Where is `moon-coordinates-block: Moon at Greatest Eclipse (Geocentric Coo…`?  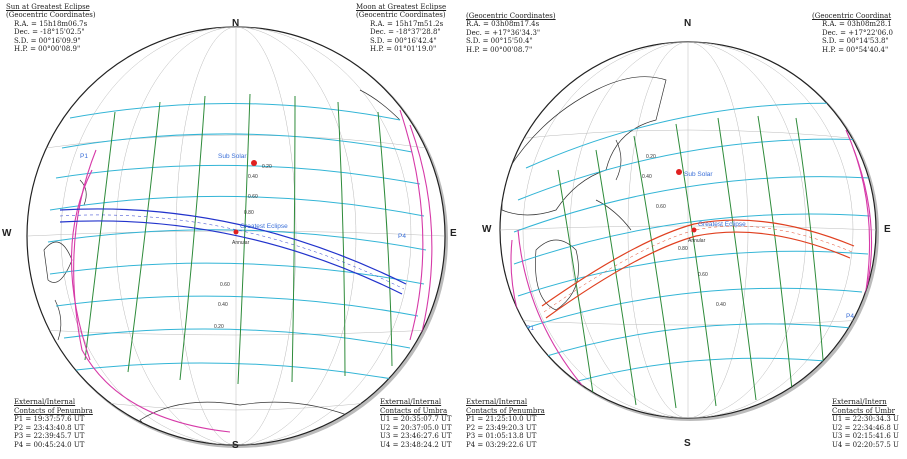 moon-coordinates-block: Moon at Greatest Eclipse (Geocentric Coo… is located at coordinates (401, 28).